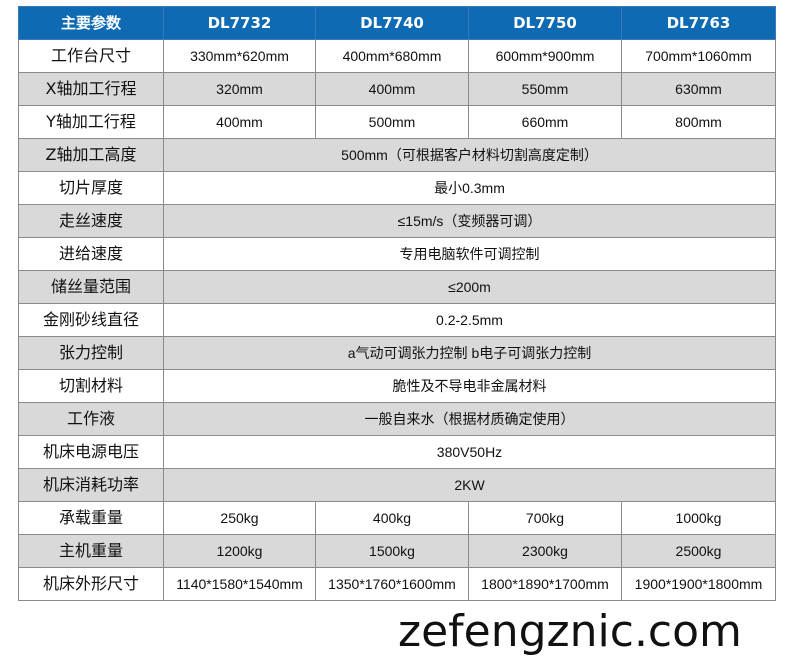 The height and width of the screenshot is (669, 790). What do you see at coordinates (469, 254) in the screenshot?
I see `row-value: 专用电脑软件可调控制` at bounding box center [469, 254].